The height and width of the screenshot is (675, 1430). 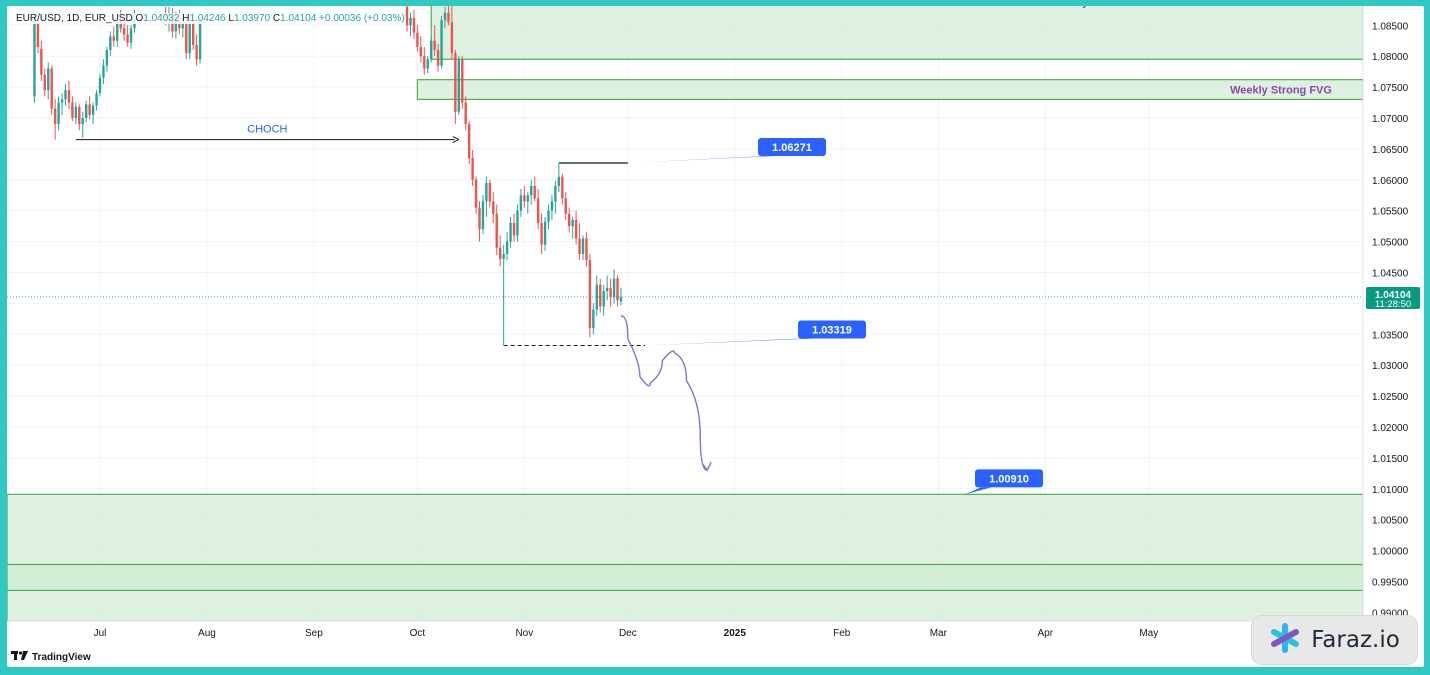 I want to click on time-tick-label: Nov, so click(x=524, y=633).